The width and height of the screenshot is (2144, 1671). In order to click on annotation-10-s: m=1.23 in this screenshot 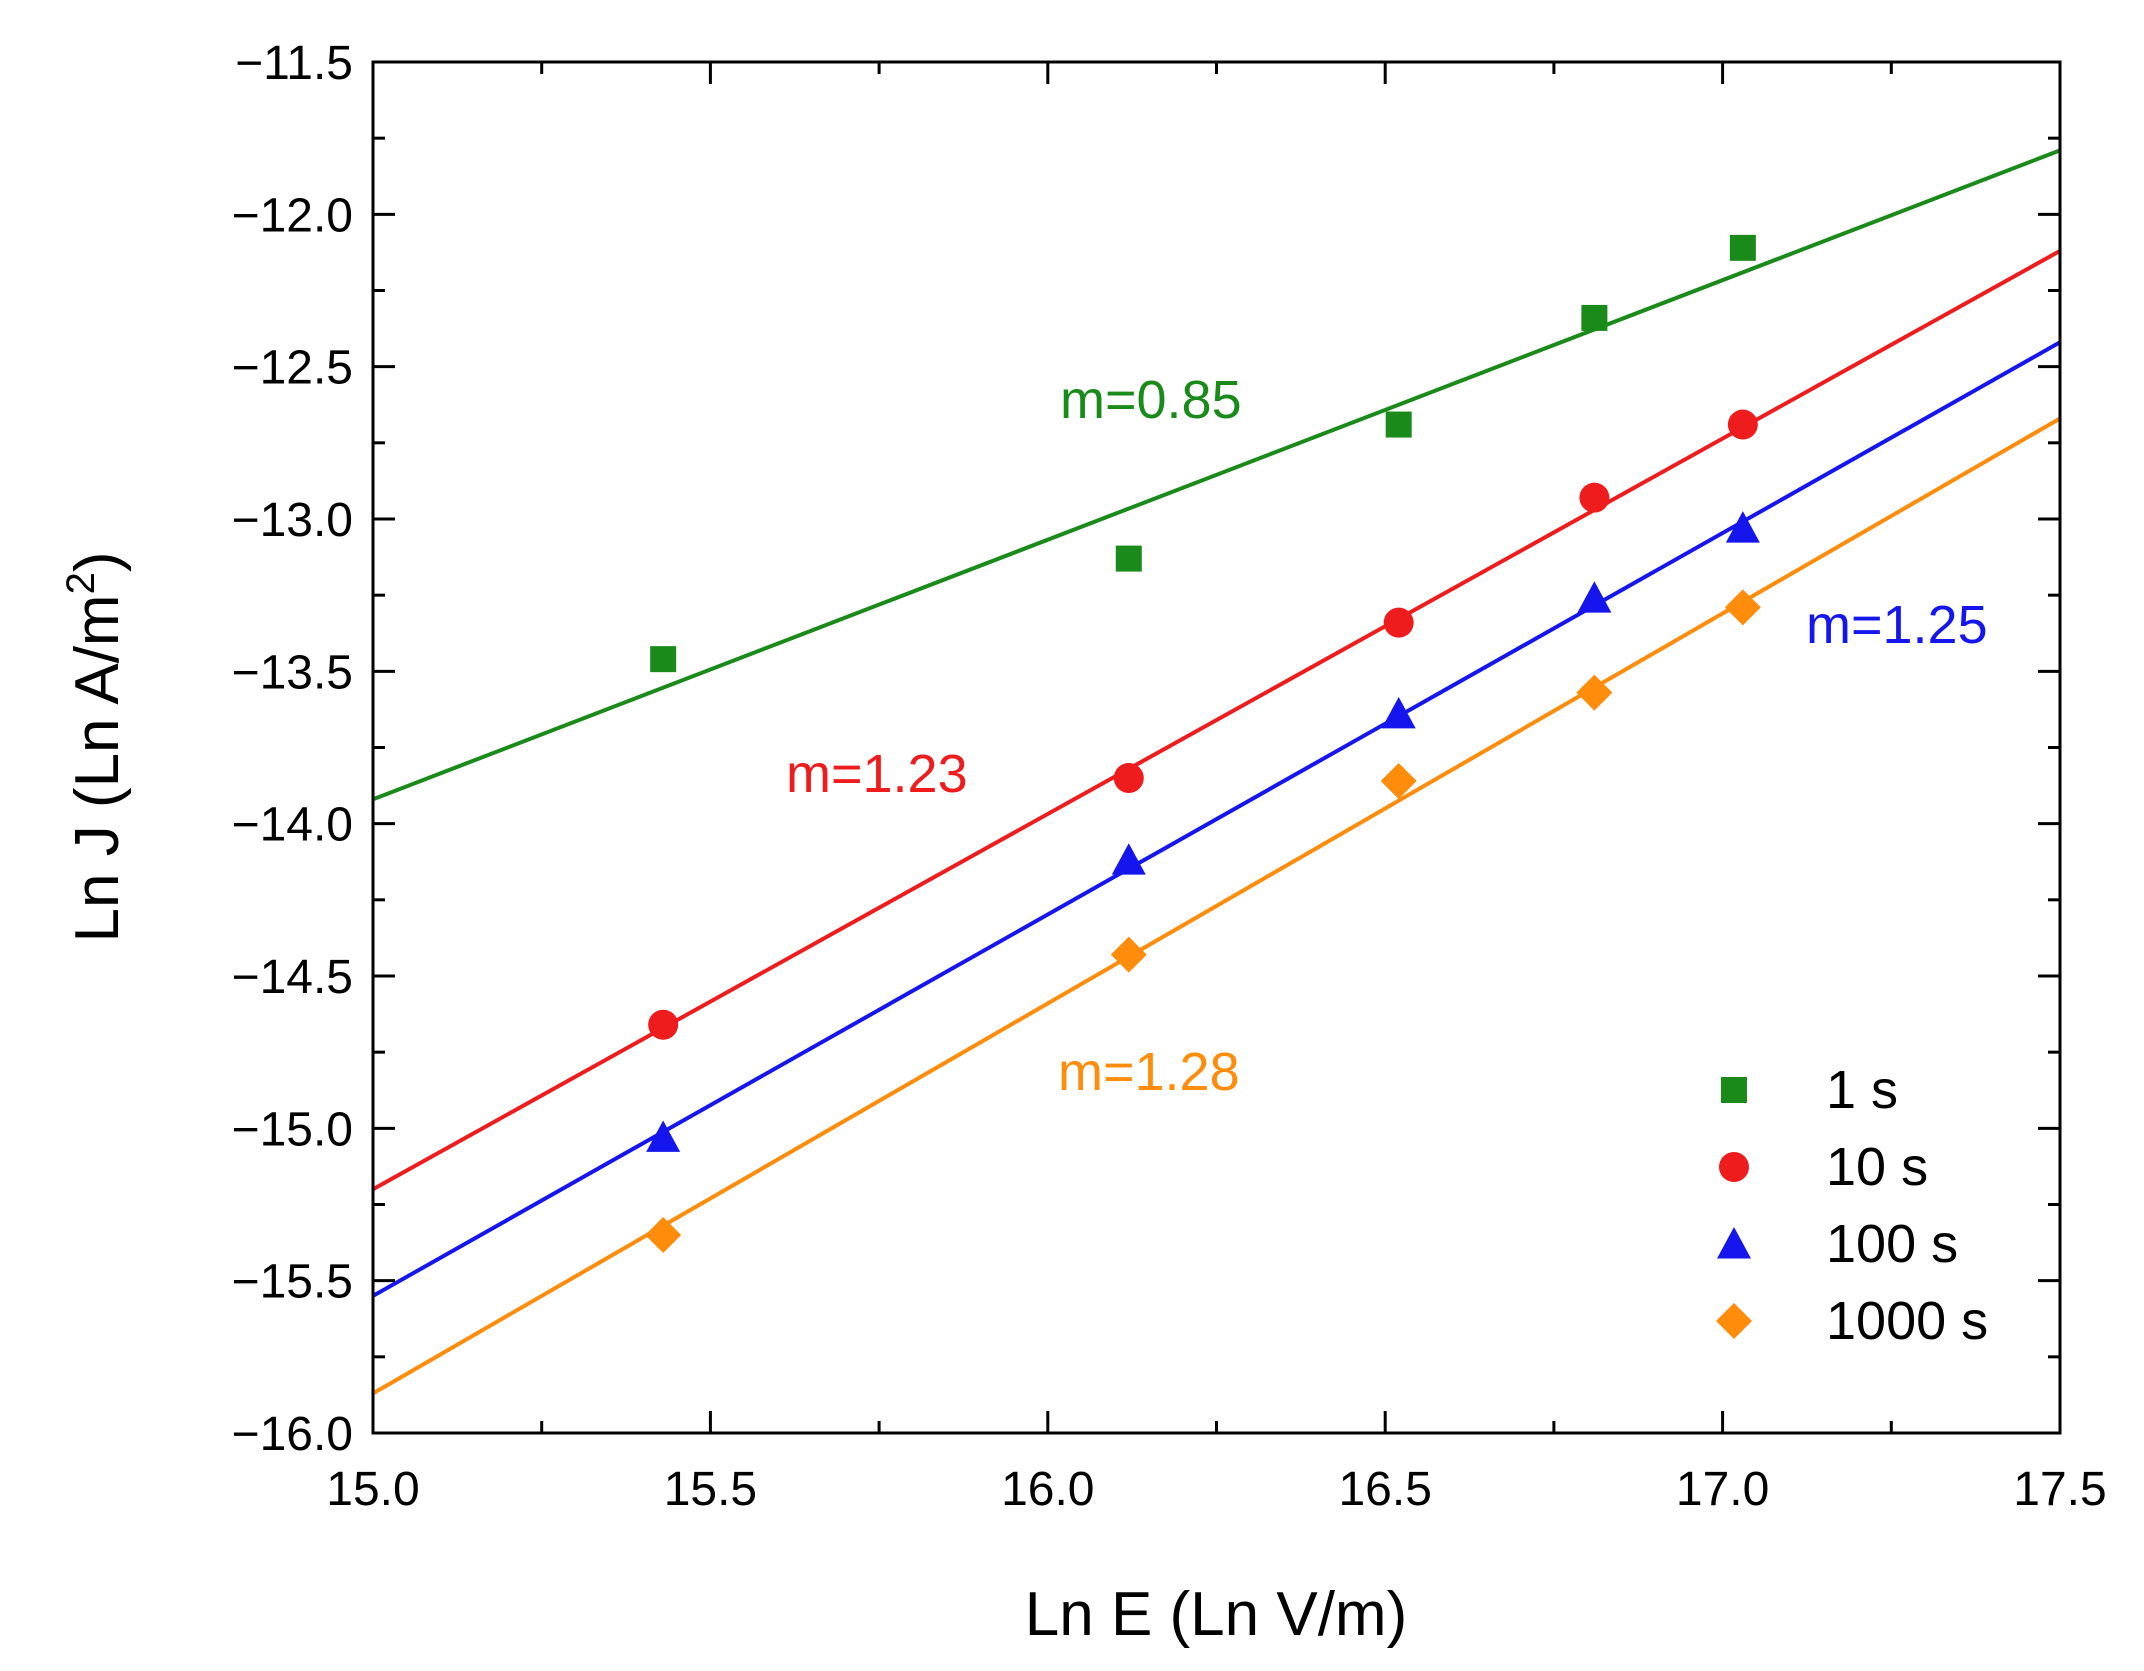, I will do `click(877, 774)`.